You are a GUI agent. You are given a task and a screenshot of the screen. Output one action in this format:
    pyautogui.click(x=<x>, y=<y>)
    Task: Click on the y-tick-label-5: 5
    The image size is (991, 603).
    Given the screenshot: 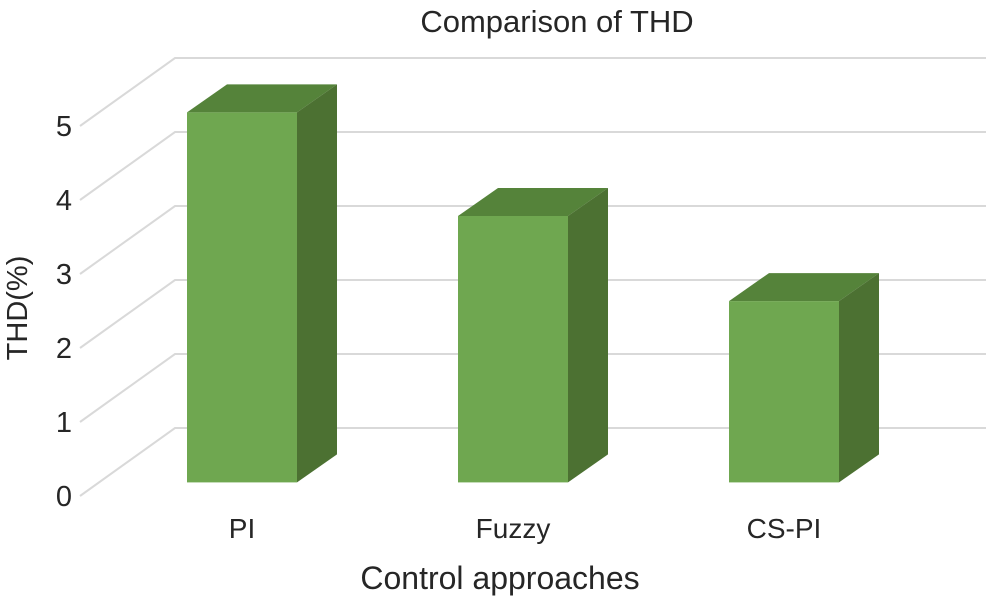 What is the action you would take?
    pyautogui.click(x=64, y=127)
    